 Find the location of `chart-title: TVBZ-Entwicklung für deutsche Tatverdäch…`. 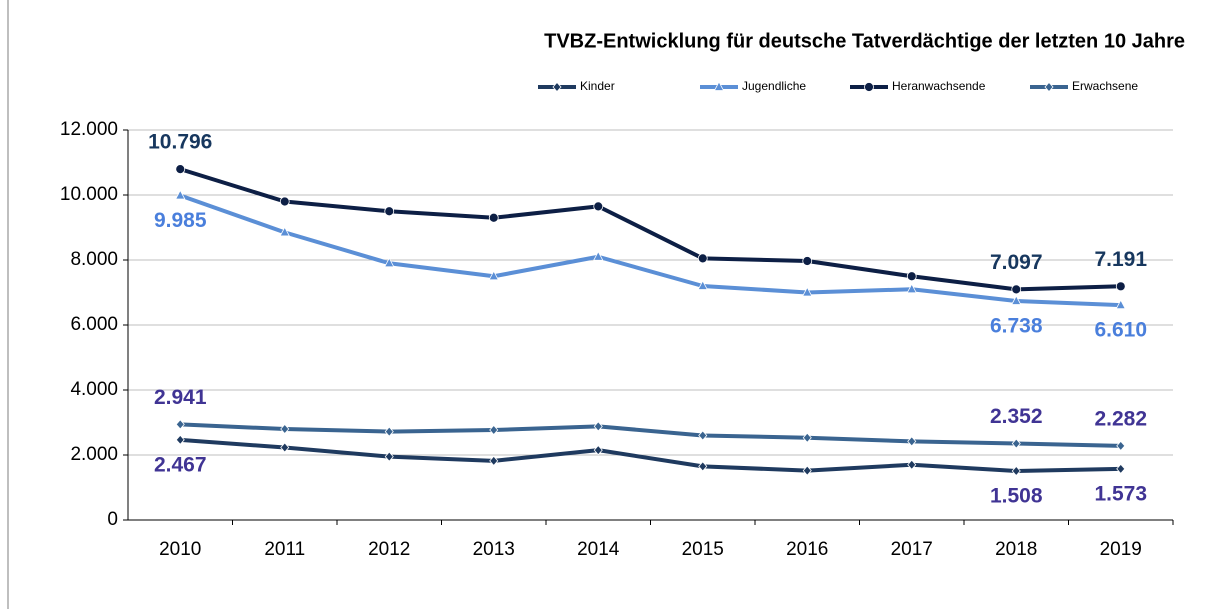

chart-title: TVBZ-Entwicklung für deutsche Tatverdäch… is located at coordinates (864, 41).